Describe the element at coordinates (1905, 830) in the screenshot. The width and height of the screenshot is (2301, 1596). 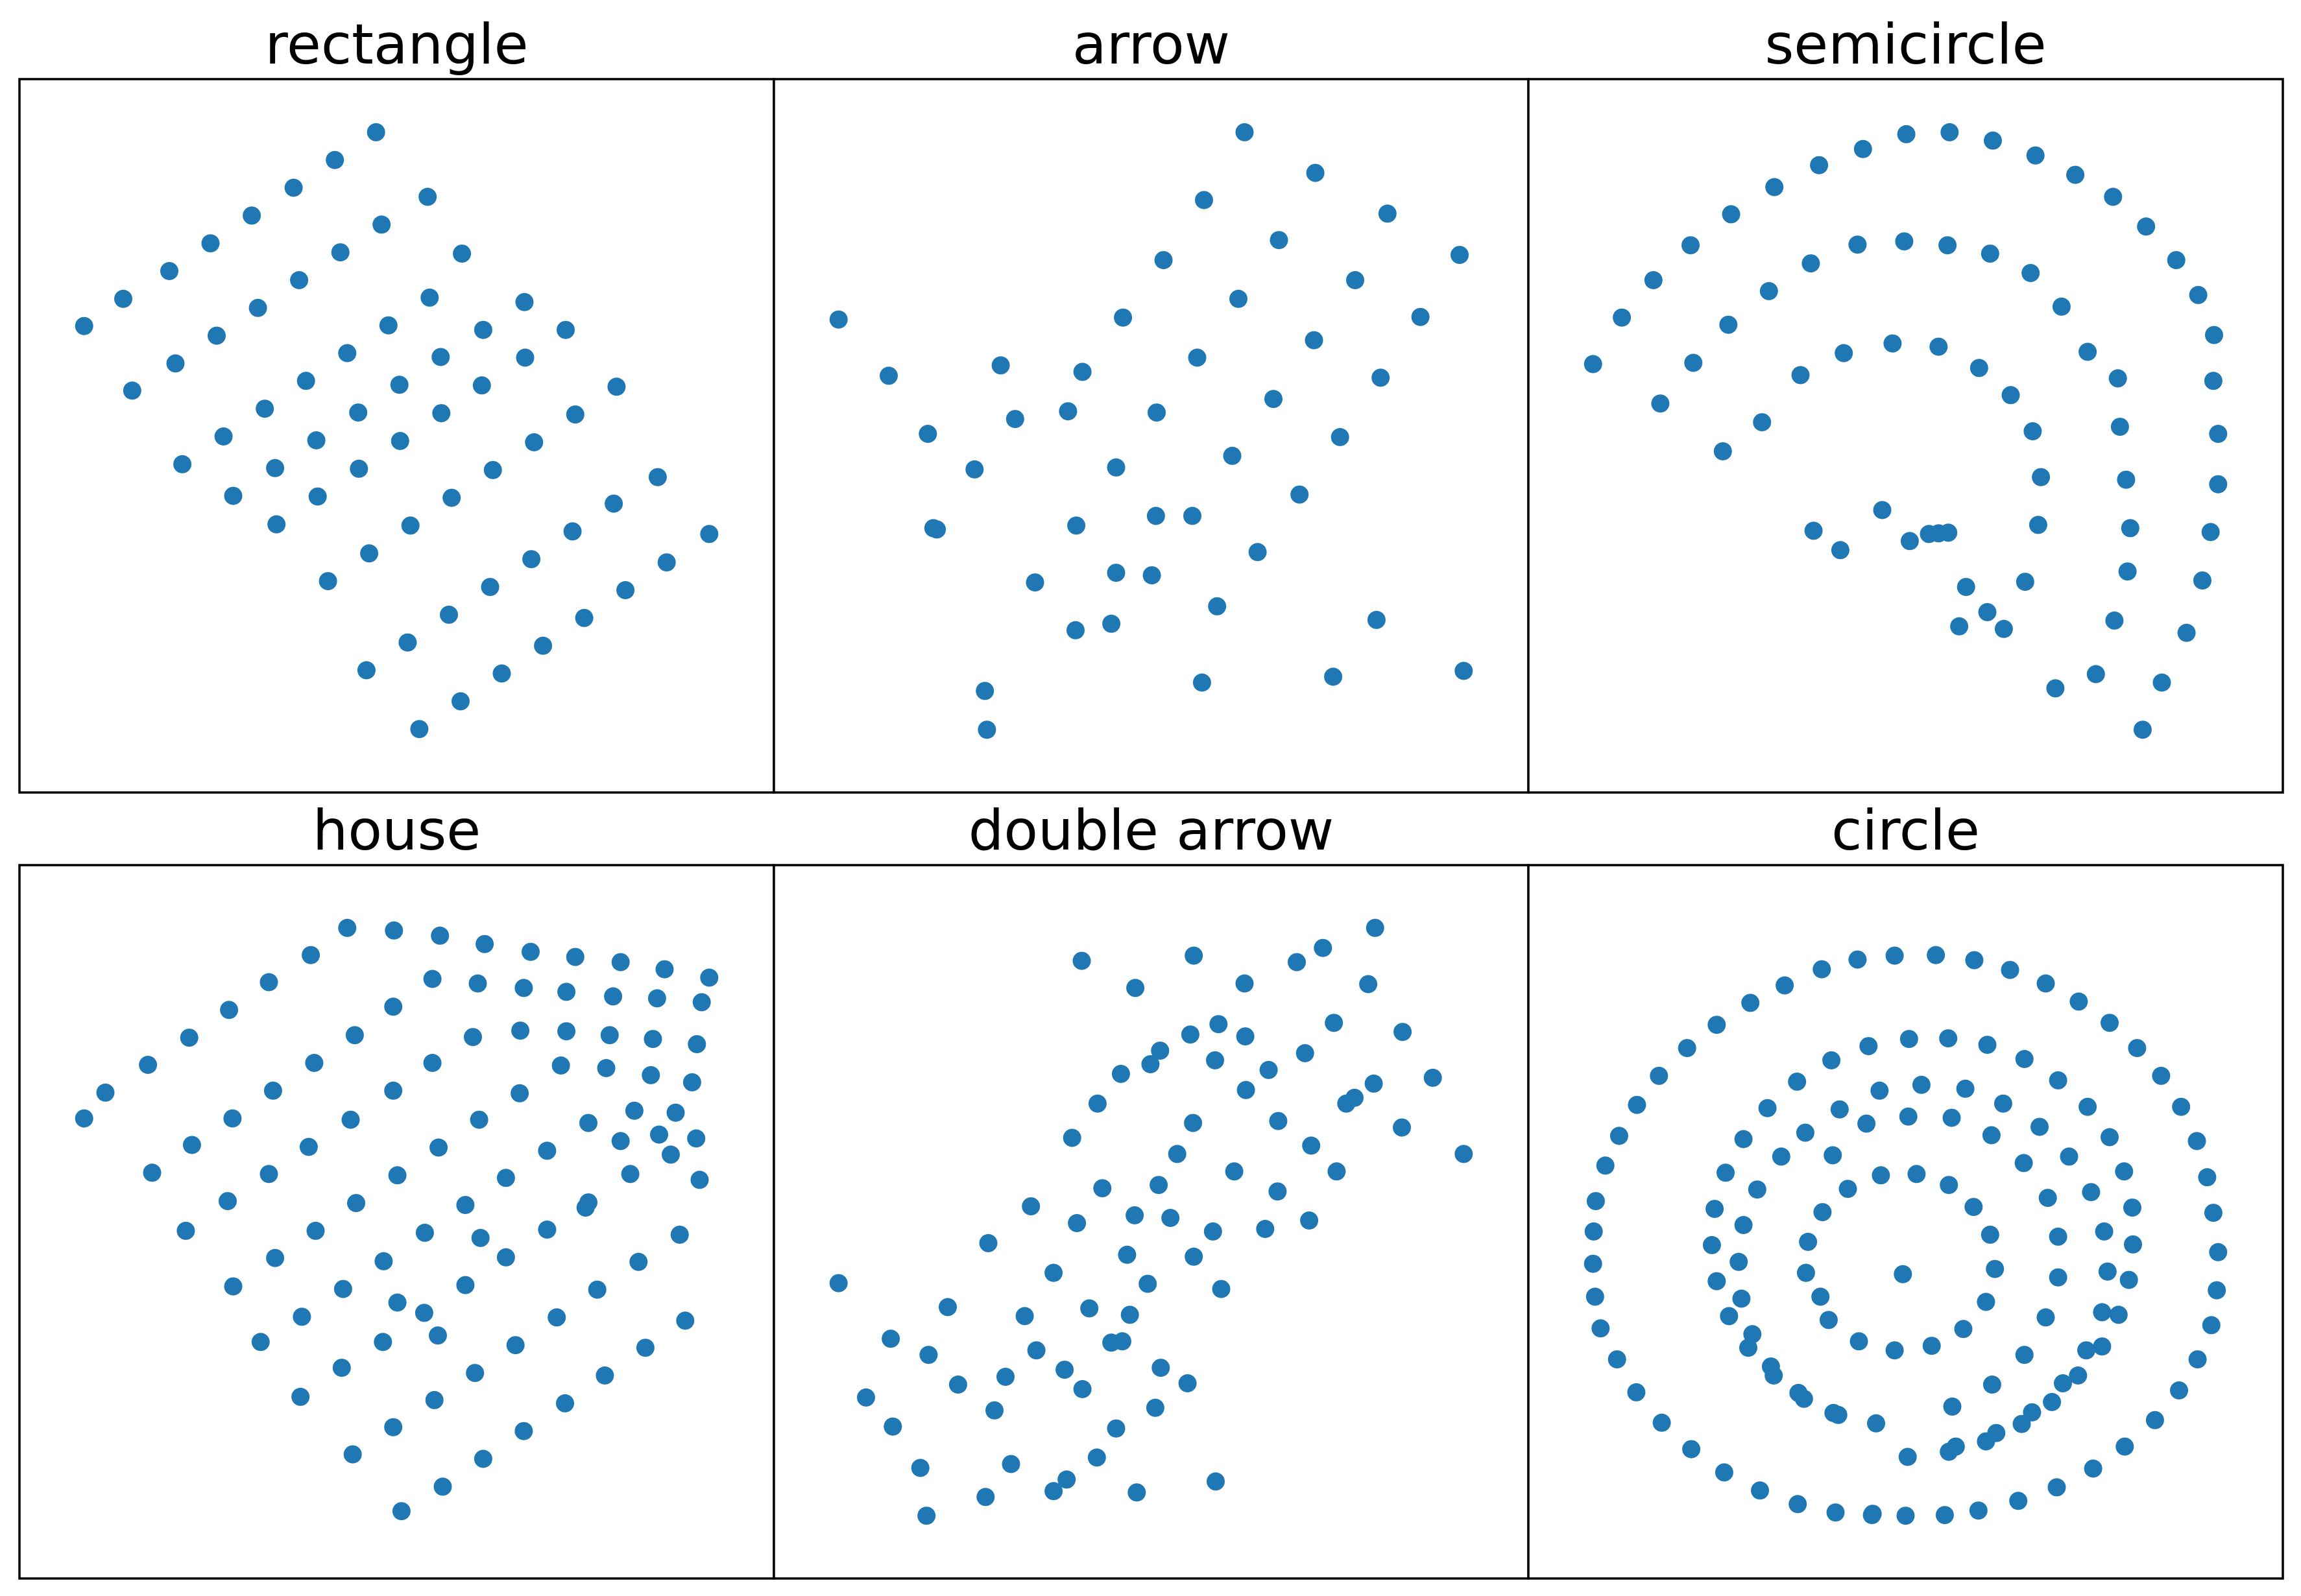
I see `panel-title: circle` at that location.